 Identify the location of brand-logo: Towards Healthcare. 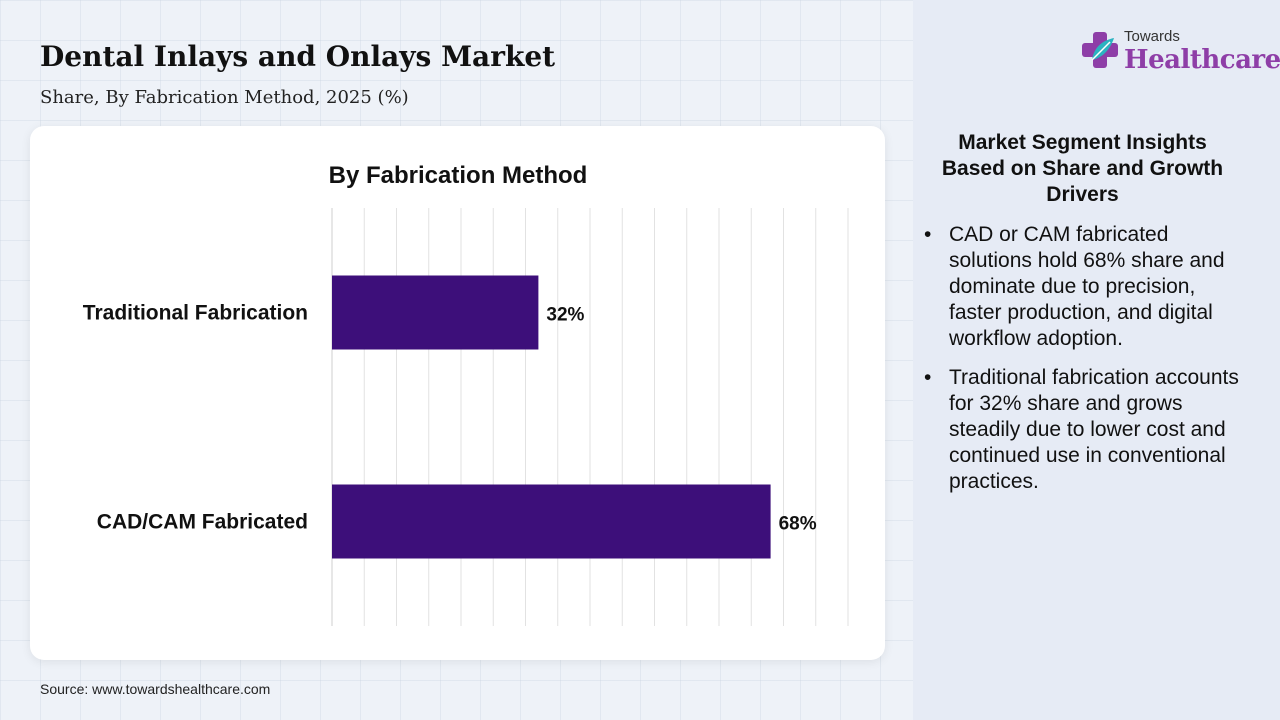
(1180, 52).